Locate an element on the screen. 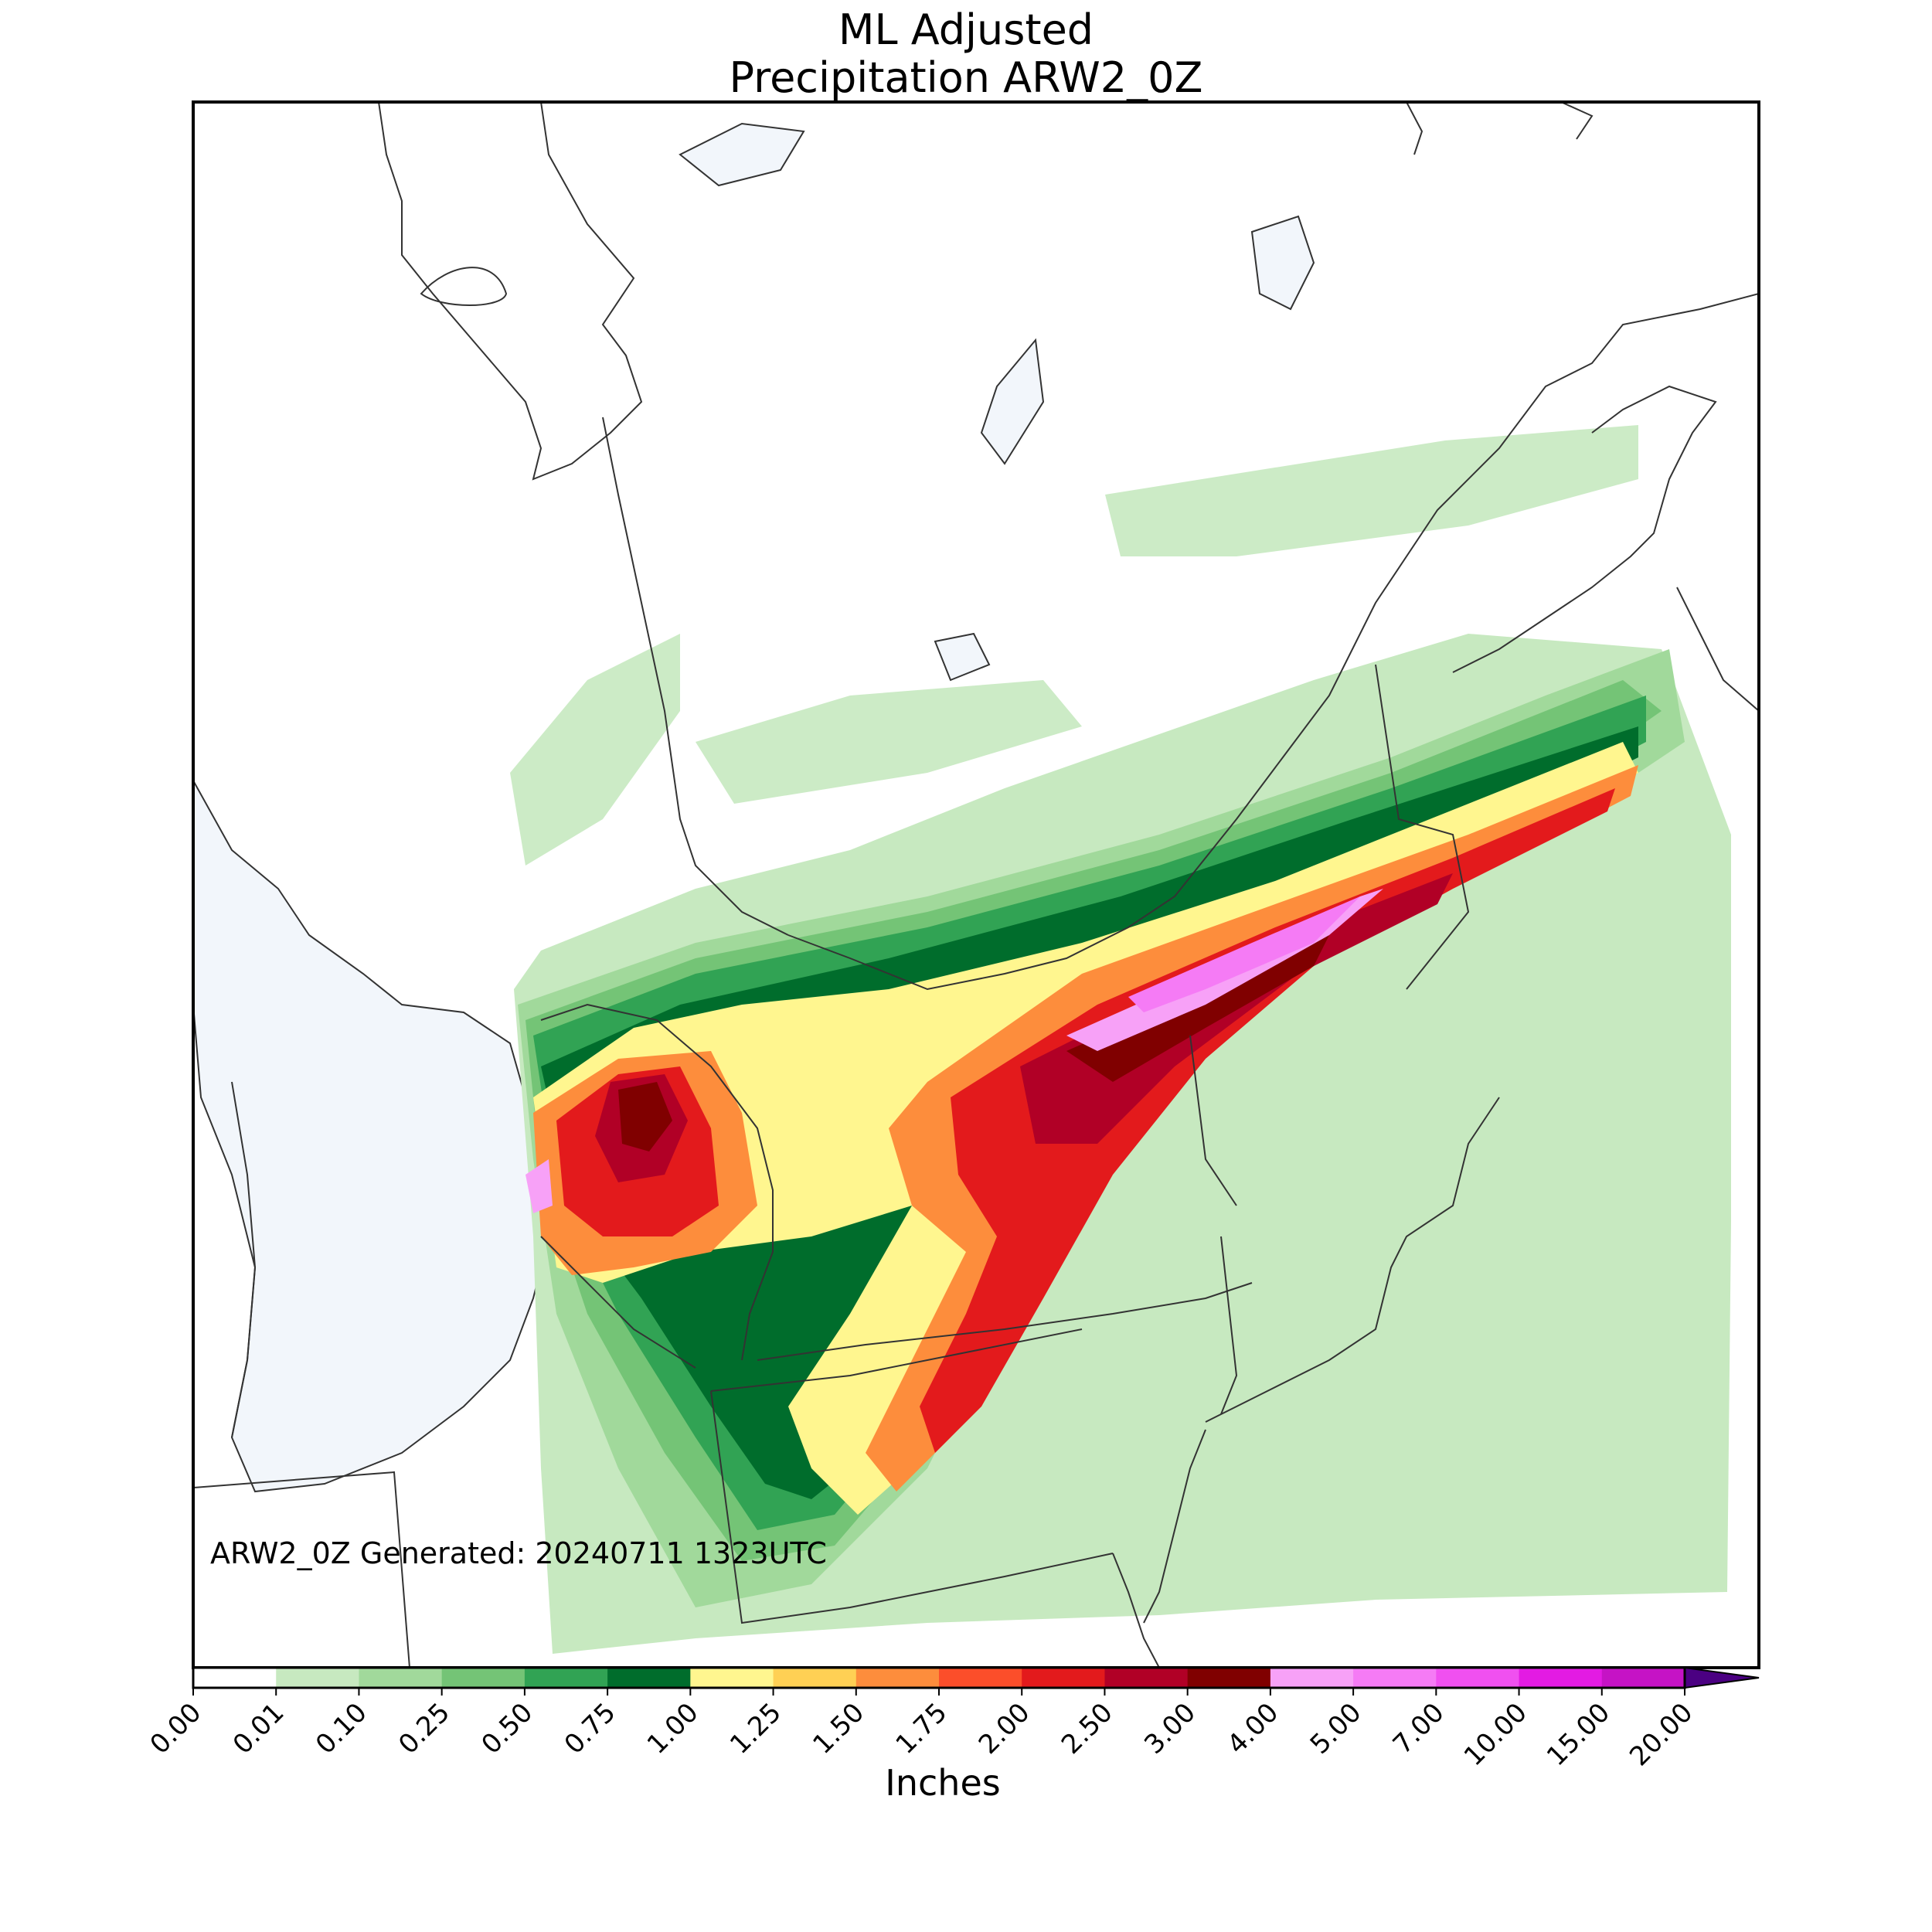  colorbar-tick-label: 15.00 is located at coordinates (1579, 1735).